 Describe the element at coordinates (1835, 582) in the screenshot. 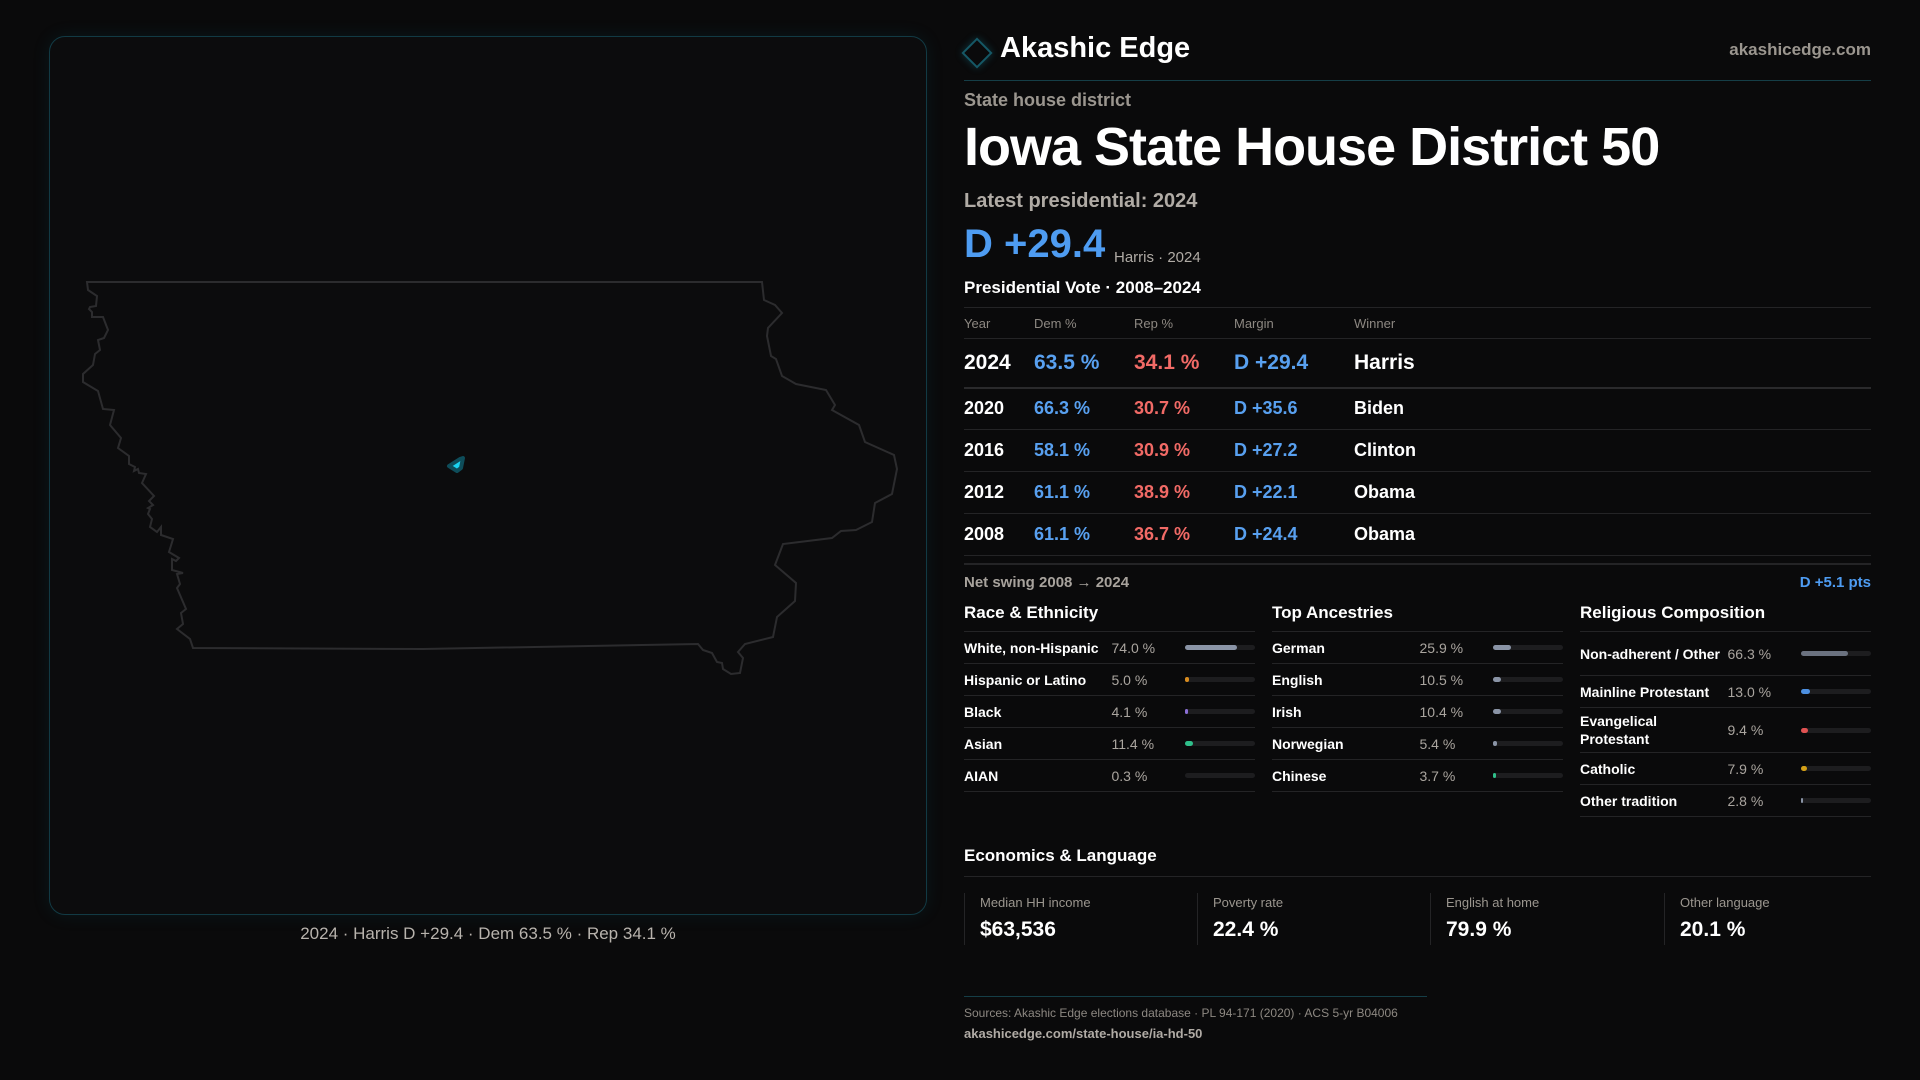

I see `net-swing-value: D +5.1 pts` at that location.